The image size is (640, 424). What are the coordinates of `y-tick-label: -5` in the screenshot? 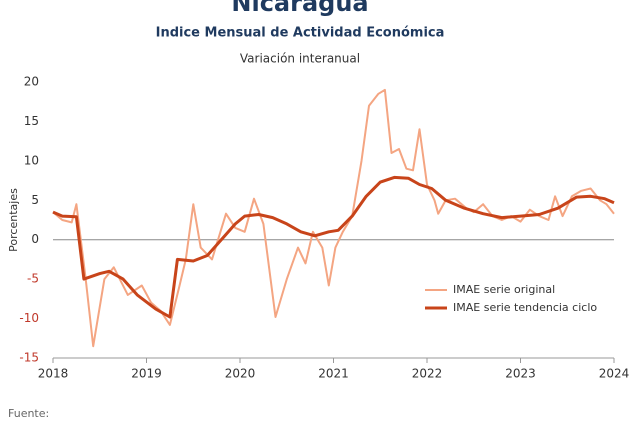 It's located at (33, 279).